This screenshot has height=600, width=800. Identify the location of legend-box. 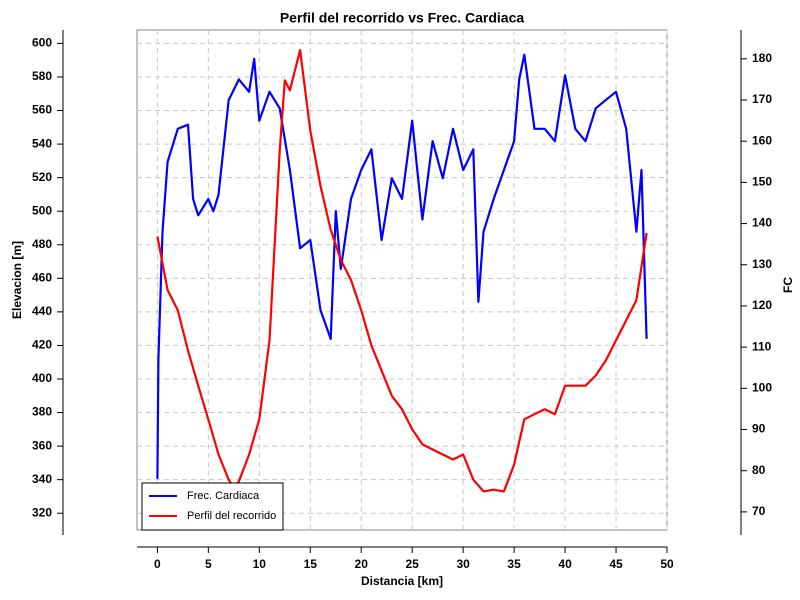
(212, 506).